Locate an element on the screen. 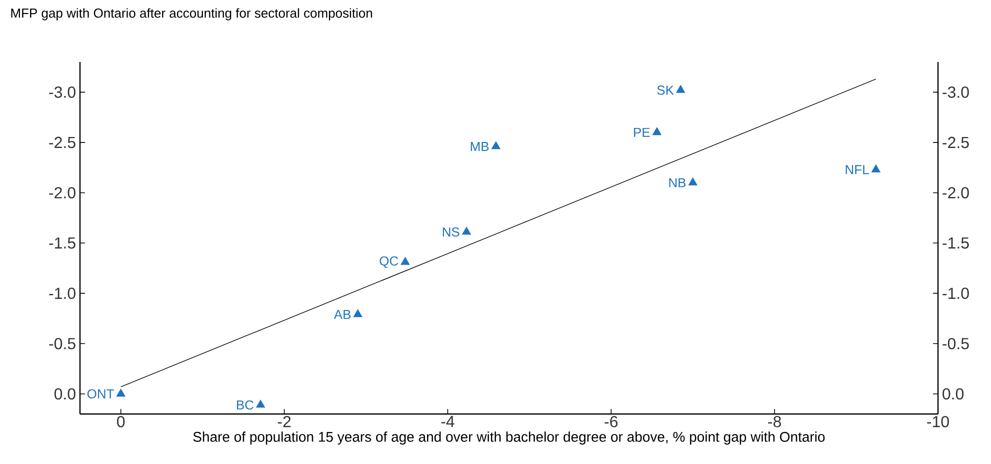 Image resolution: width=991 pixels, height=464 pixels. annotation: NS is located at coordinates (451, 232).